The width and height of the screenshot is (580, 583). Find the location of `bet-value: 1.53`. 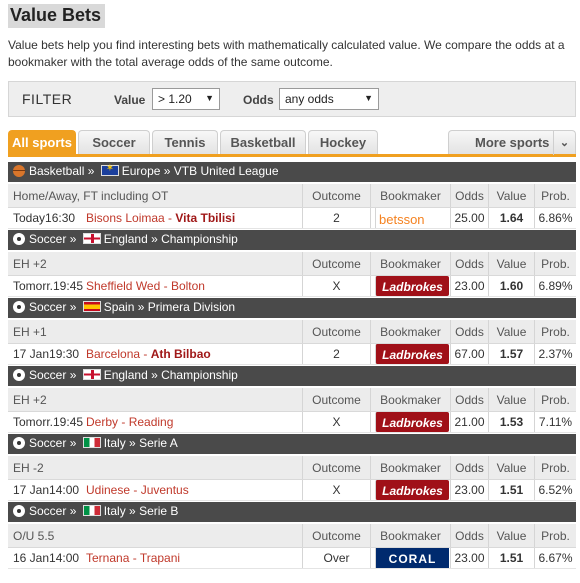

bet-value: 1.53 is located at coordinates (511, 422).